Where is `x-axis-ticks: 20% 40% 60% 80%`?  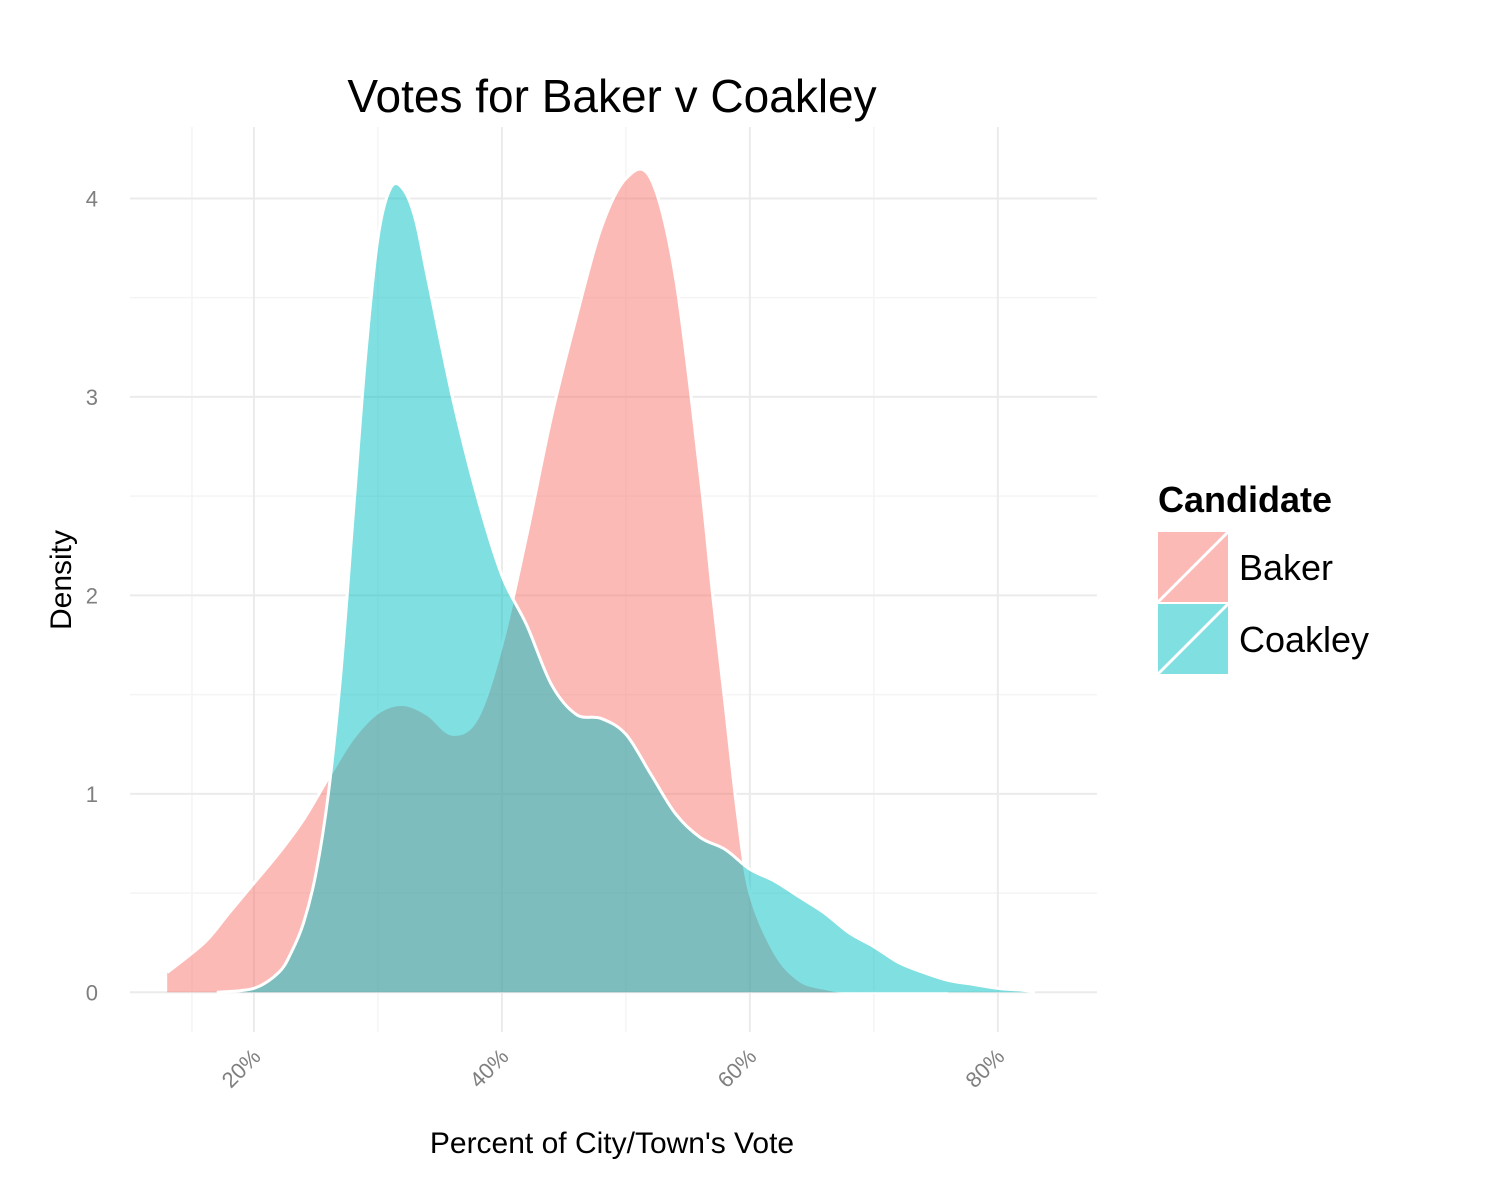
x-axis-ticks: 20% 40% 60% 80% is located at coordinates (613, 1068).